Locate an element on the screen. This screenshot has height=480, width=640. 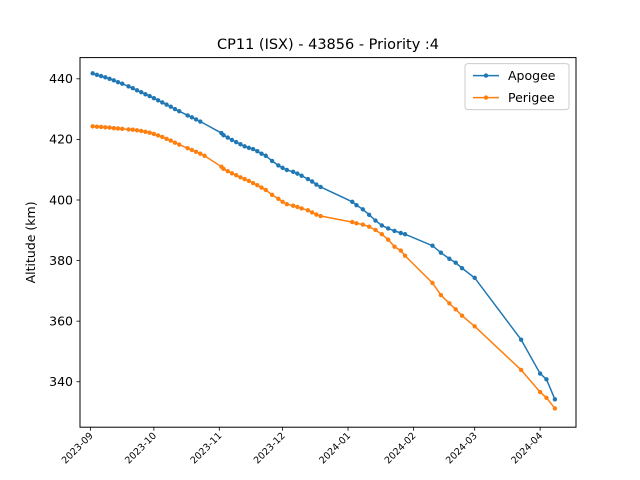
y-tick-label-380: 380 is located at coordinates (61, 260).